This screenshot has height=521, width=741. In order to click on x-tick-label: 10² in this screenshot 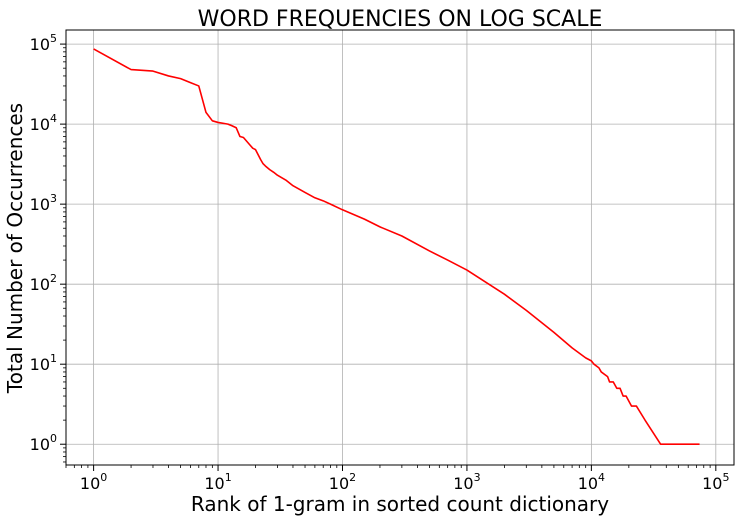, I will do `click(342, 482)`.